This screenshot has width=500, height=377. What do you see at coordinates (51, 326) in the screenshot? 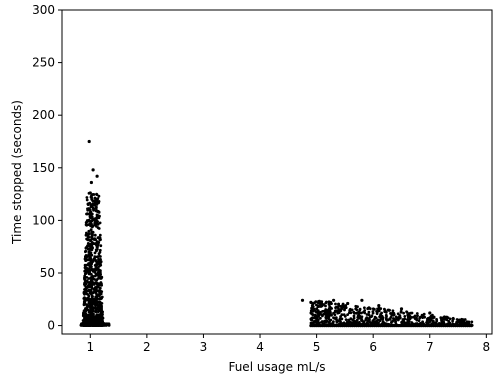
I see `y-tick-label: 0` at bounding box center [51, 326].